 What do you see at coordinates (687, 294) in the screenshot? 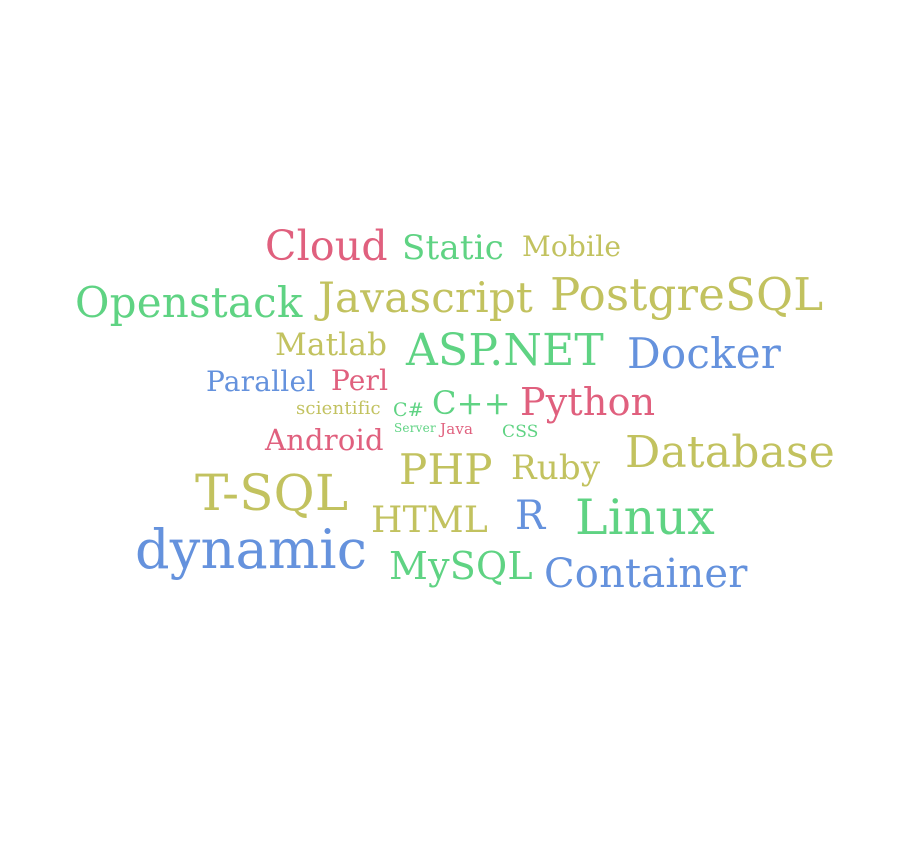
I see `word-postgresql: PostgreSQL` at bounding box center [687, 294].